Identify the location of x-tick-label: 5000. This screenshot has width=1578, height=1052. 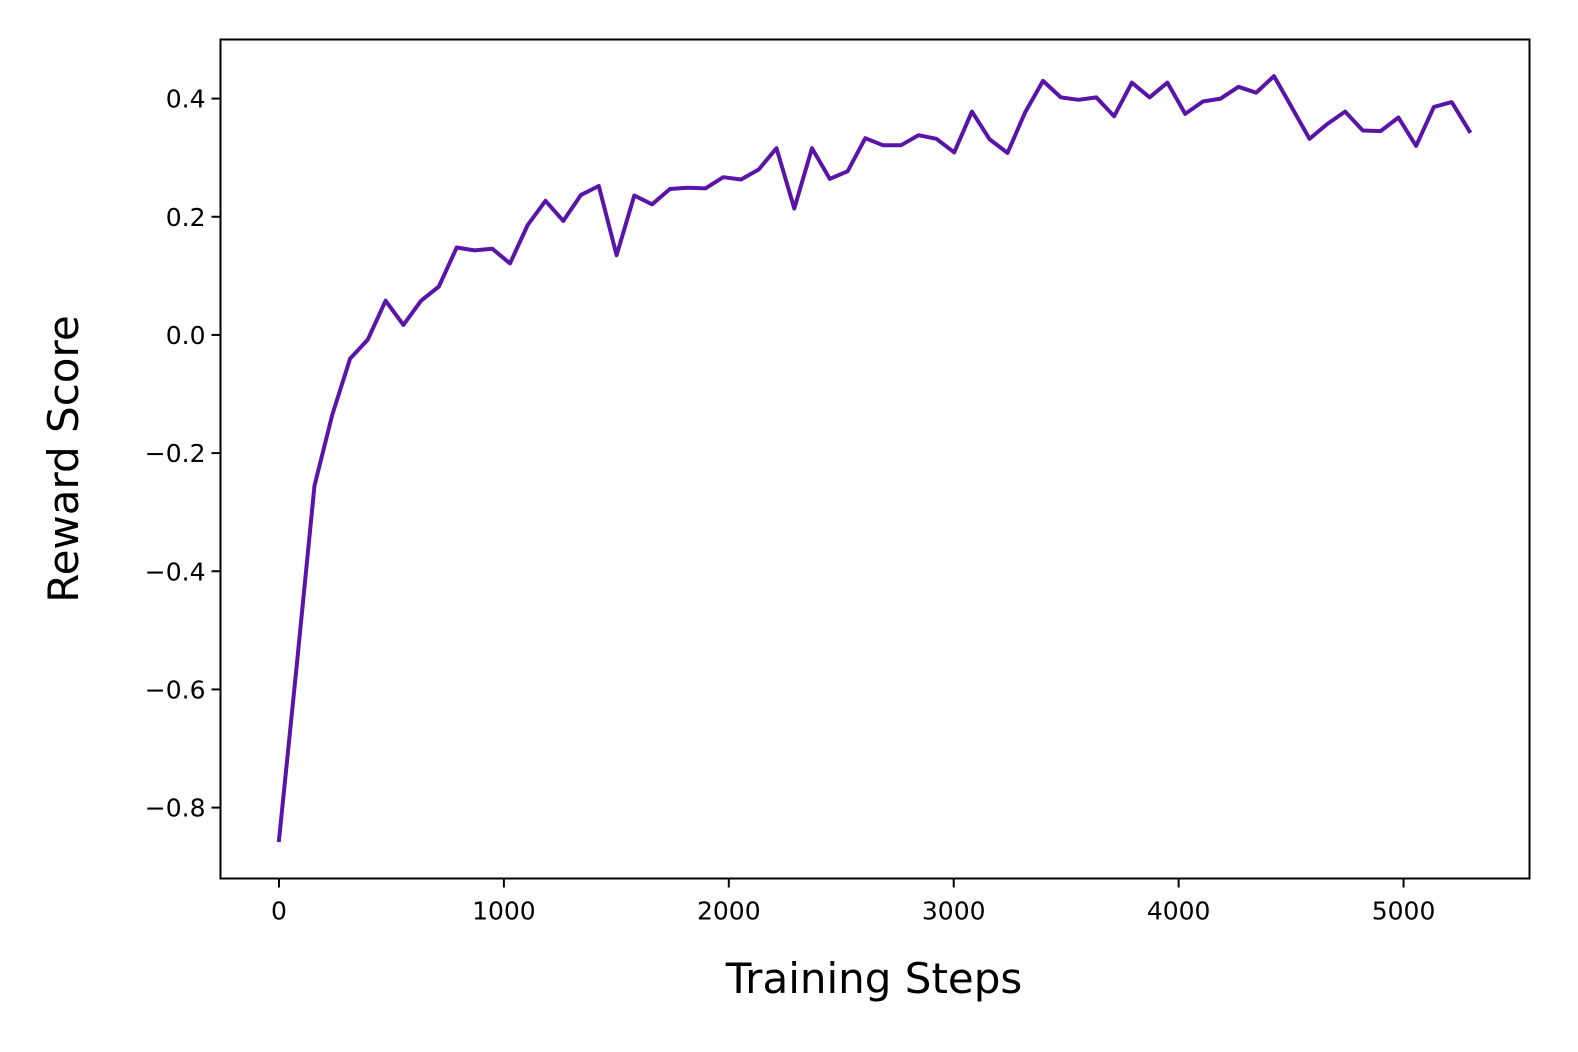
(1404, 911).